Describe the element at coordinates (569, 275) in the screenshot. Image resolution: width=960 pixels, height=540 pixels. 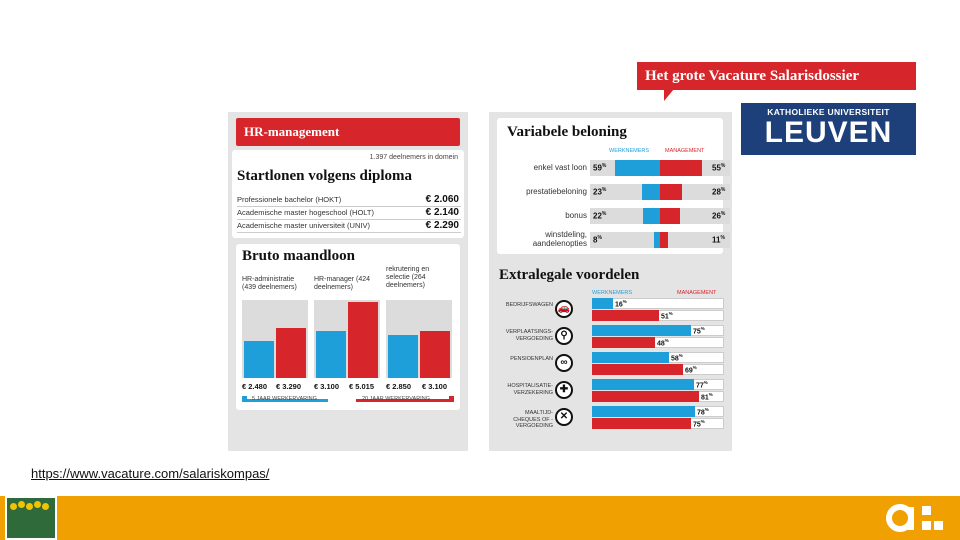
I see `extralegale-title: Extralegale voordelen` at that location.